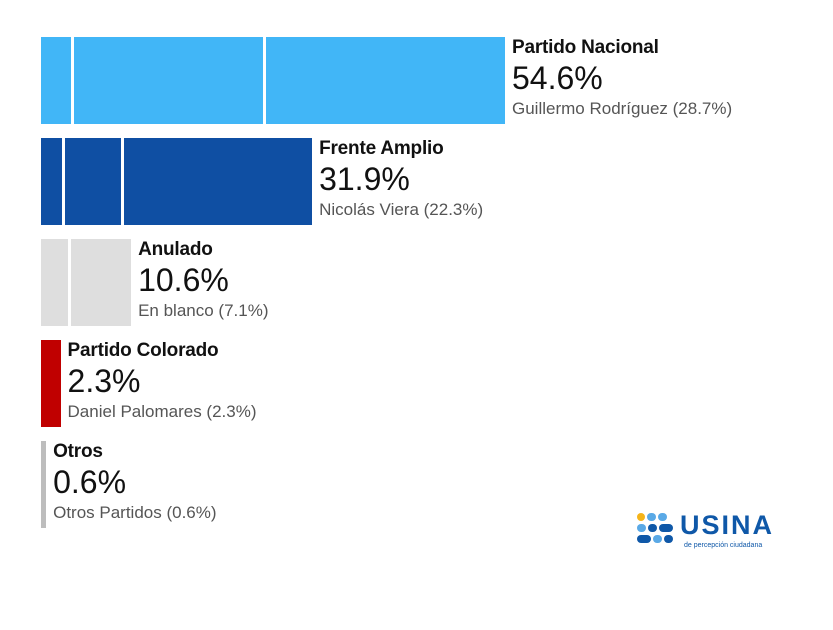 This screenshot has height=630, width=833. I want to click on bar-label-block: Otros 0.6% Otros Partidos (0.6%), so click(134, 482).